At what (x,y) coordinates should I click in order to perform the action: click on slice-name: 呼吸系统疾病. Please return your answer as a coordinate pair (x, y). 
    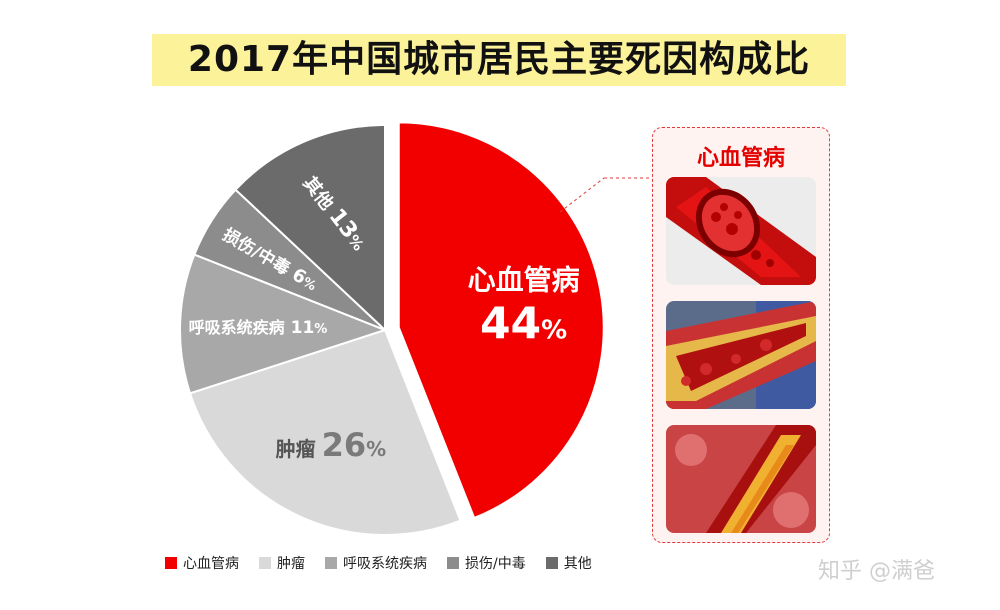
    Looking at the image, I should click on (236, 327).